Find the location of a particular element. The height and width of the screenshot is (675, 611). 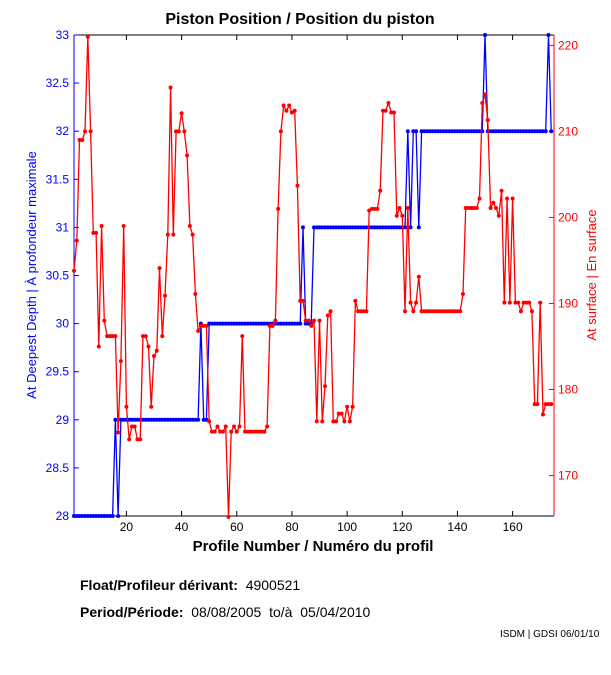

chart-title: Piston Position / Position du piston is located at coordinates (299, 19).